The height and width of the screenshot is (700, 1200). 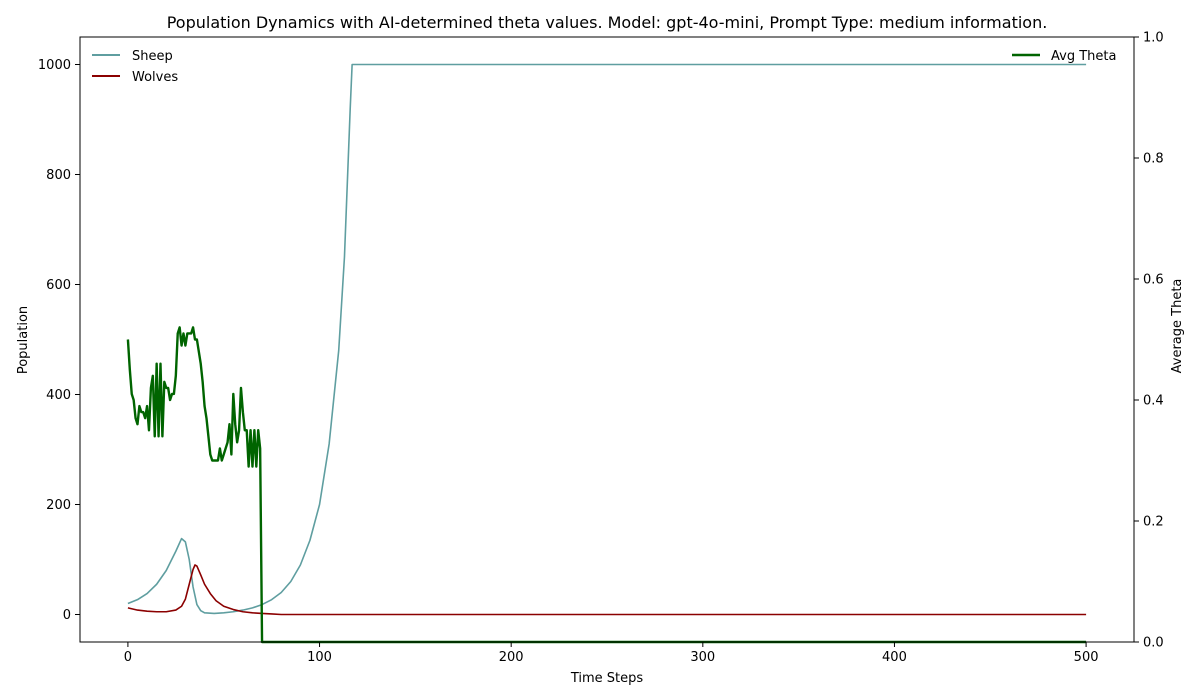 What do you see at coordinates (155, 77) in the screenshot?
I see `legend-label-wolves: Wolves` at bounding box center [155, 77].